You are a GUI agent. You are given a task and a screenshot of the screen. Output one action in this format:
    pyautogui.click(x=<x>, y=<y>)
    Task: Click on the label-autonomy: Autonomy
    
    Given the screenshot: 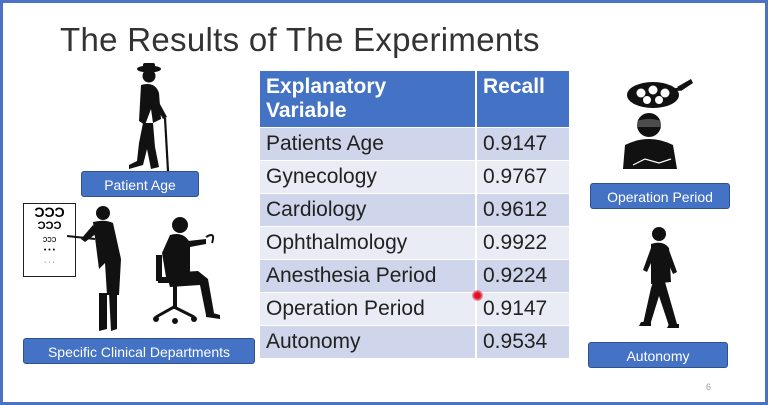 What is the action you would take?
    pyautogui.click(x=658, y=355)
    